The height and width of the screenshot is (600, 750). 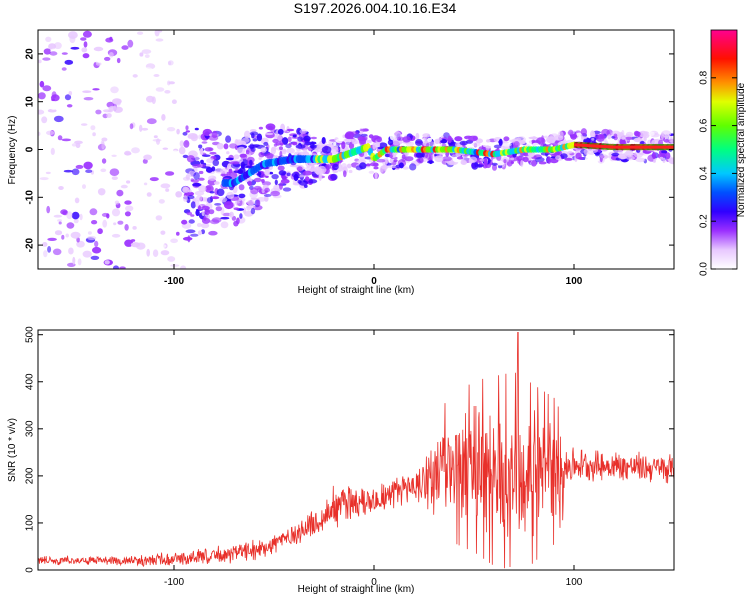 I want to click on colorbar-label: Normalized spectral amplitude, so click(x=741, y=149).